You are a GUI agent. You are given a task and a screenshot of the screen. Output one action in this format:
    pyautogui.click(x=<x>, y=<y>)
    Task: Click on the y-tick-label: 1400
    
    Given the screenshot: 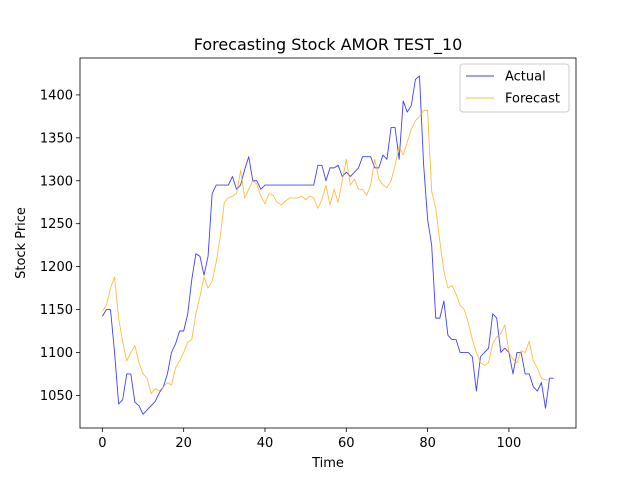 What is the action you would take?
    pyautogui.click(x=56, y=95)
    